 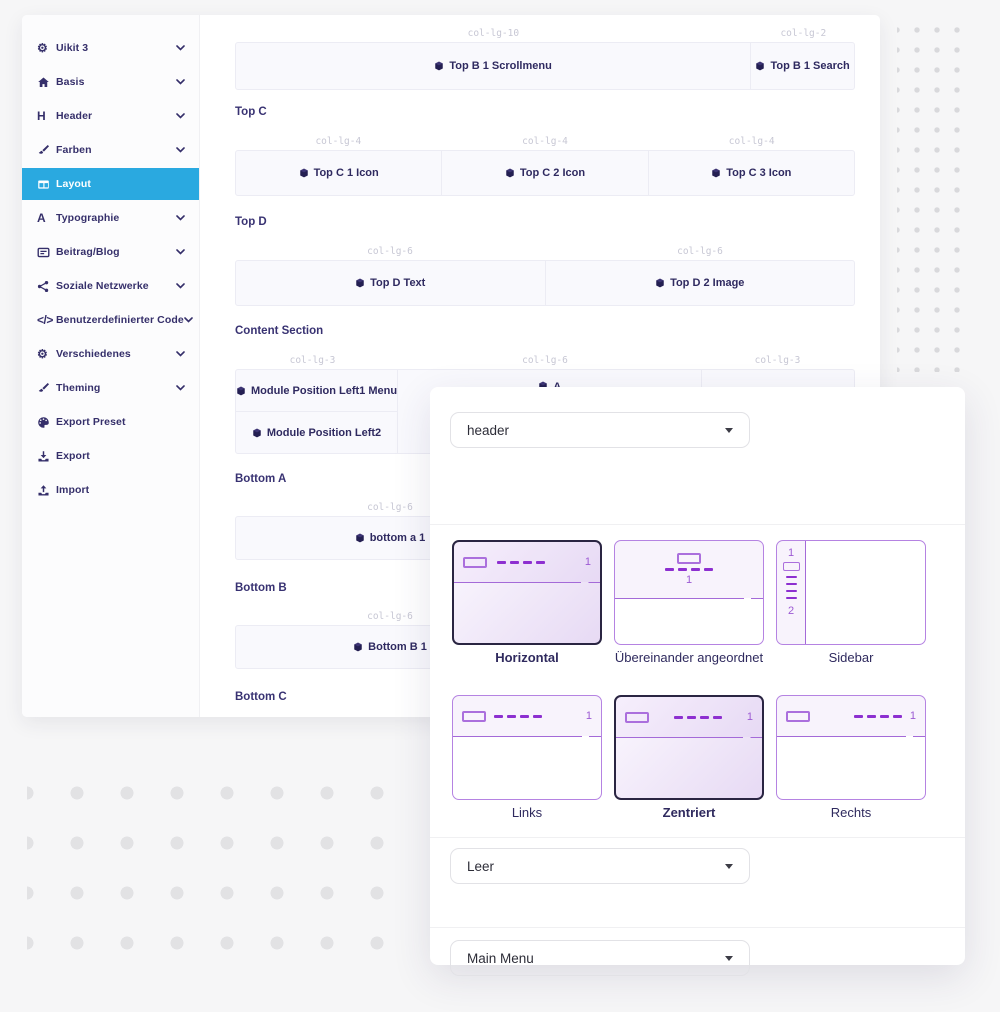 I want to click on module-label: Bottom B 1, so click(x=397, y=647).